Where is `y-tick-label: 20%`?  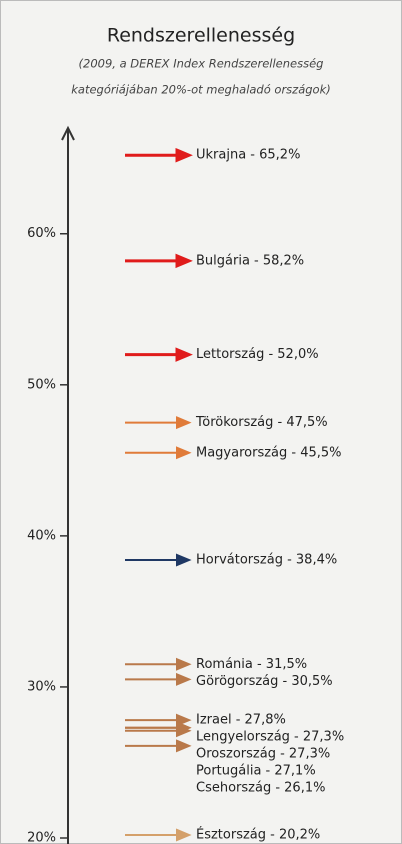 y-tick-label: 20% is located at coordinates (41, 837).